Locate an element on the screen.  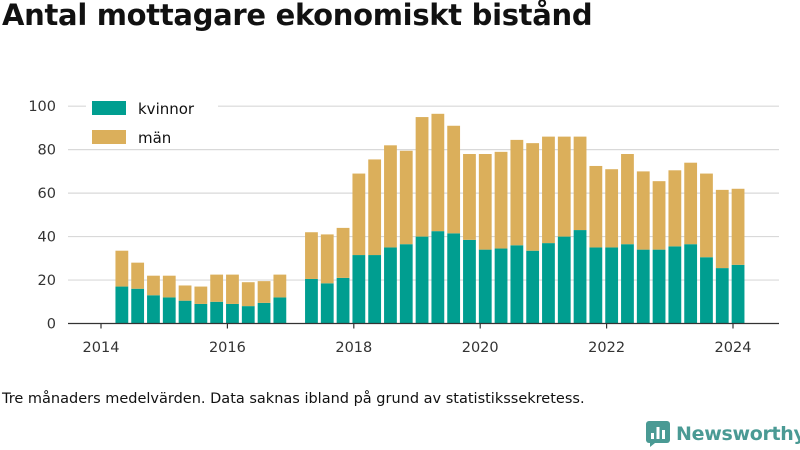
chart-title: Antal mottagare ekonomiskt bistånd is located at coordinates (297, 16).